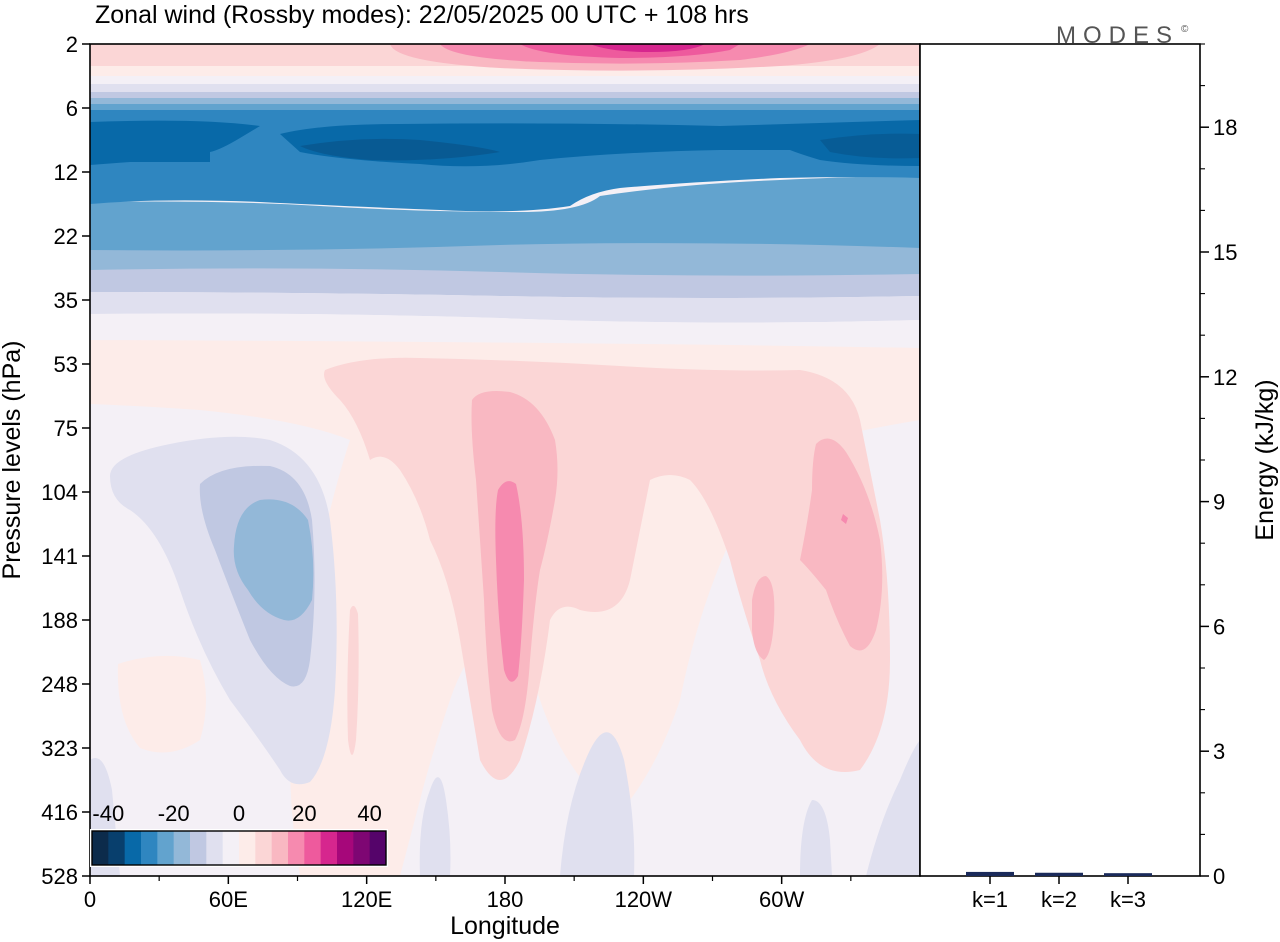 This screenshot has height=942, width=1280. I want to click on x-tick-label: 0, so click(90, 899).